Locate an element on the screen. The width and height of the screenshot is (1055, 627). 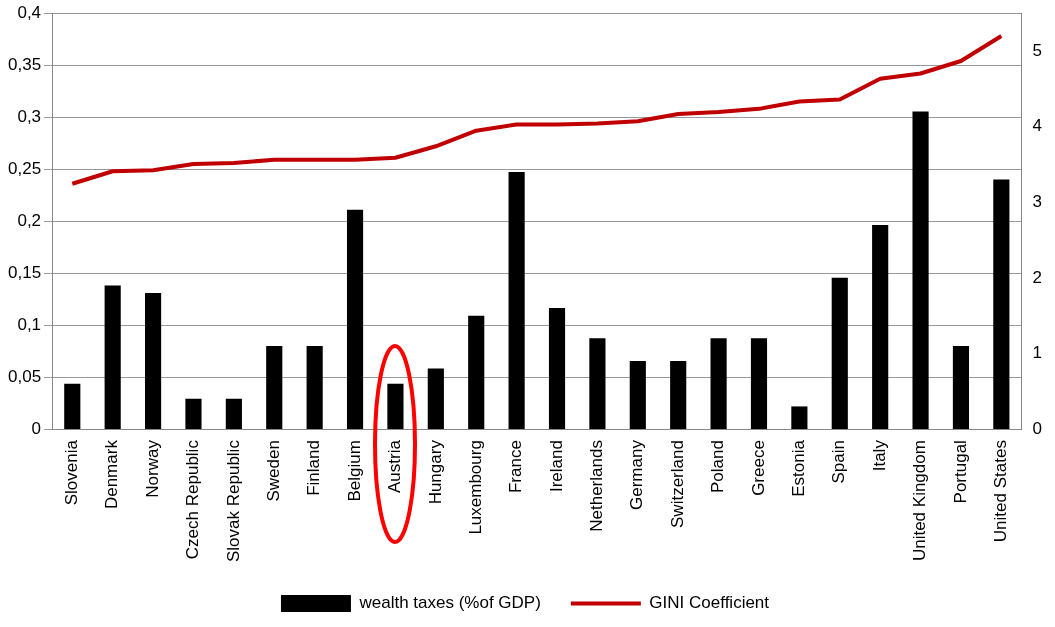
y-tick-label: 0,3 is located at coordinates (29, 116).